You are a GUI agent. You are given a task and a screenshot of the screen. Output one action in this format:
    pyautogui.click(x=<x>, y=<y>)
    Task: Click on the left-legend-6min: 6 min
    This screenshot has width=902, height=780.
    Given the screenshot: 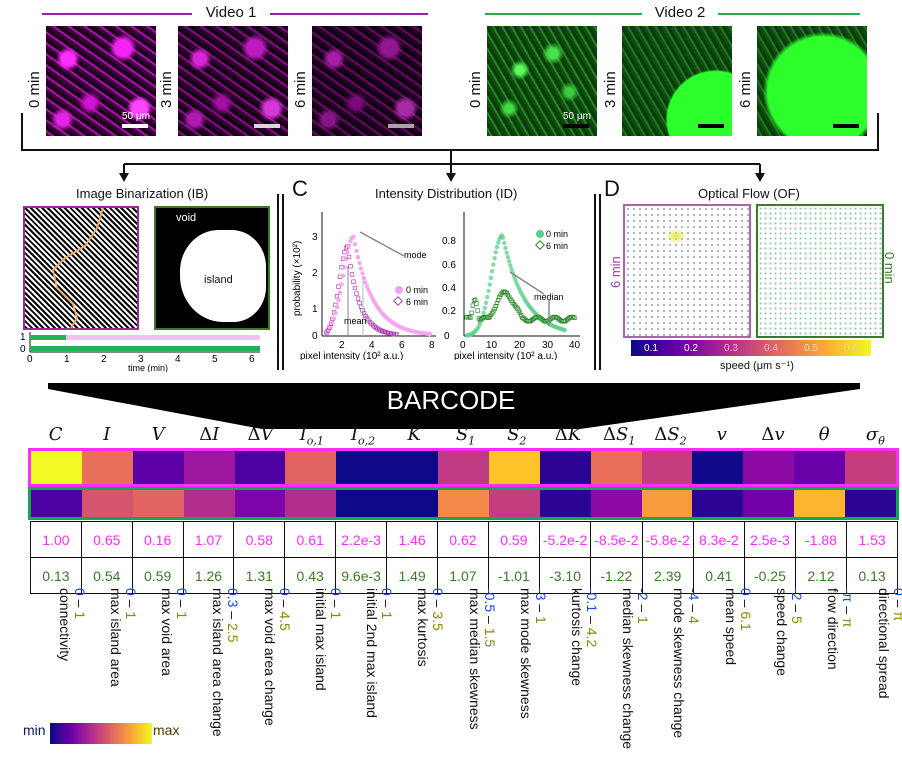 What is the action you would take?
    pyautogui.click(x=417, y=302)
    